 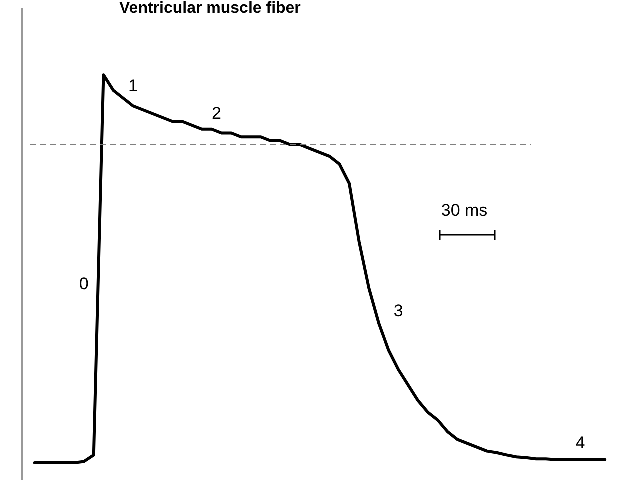 What do you see at coordinates (133, 86) in the screenshot?
I see `annotation: 1` at bounding box center [133, 86].